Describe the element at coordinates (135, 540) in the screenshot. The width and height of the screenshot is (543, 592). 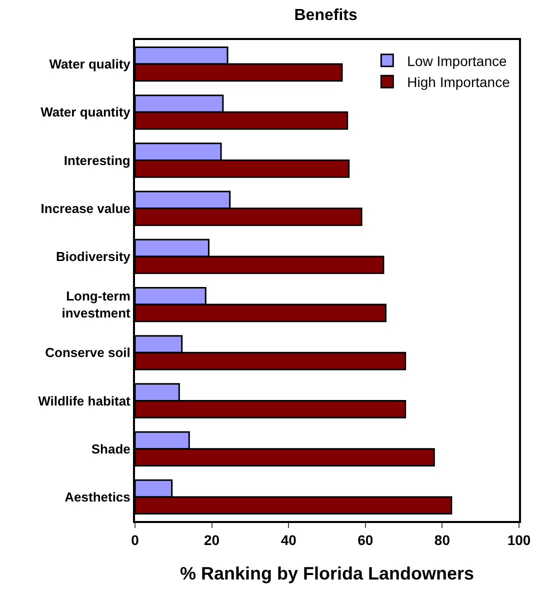
I see `x-tick-label: 0` at that location.